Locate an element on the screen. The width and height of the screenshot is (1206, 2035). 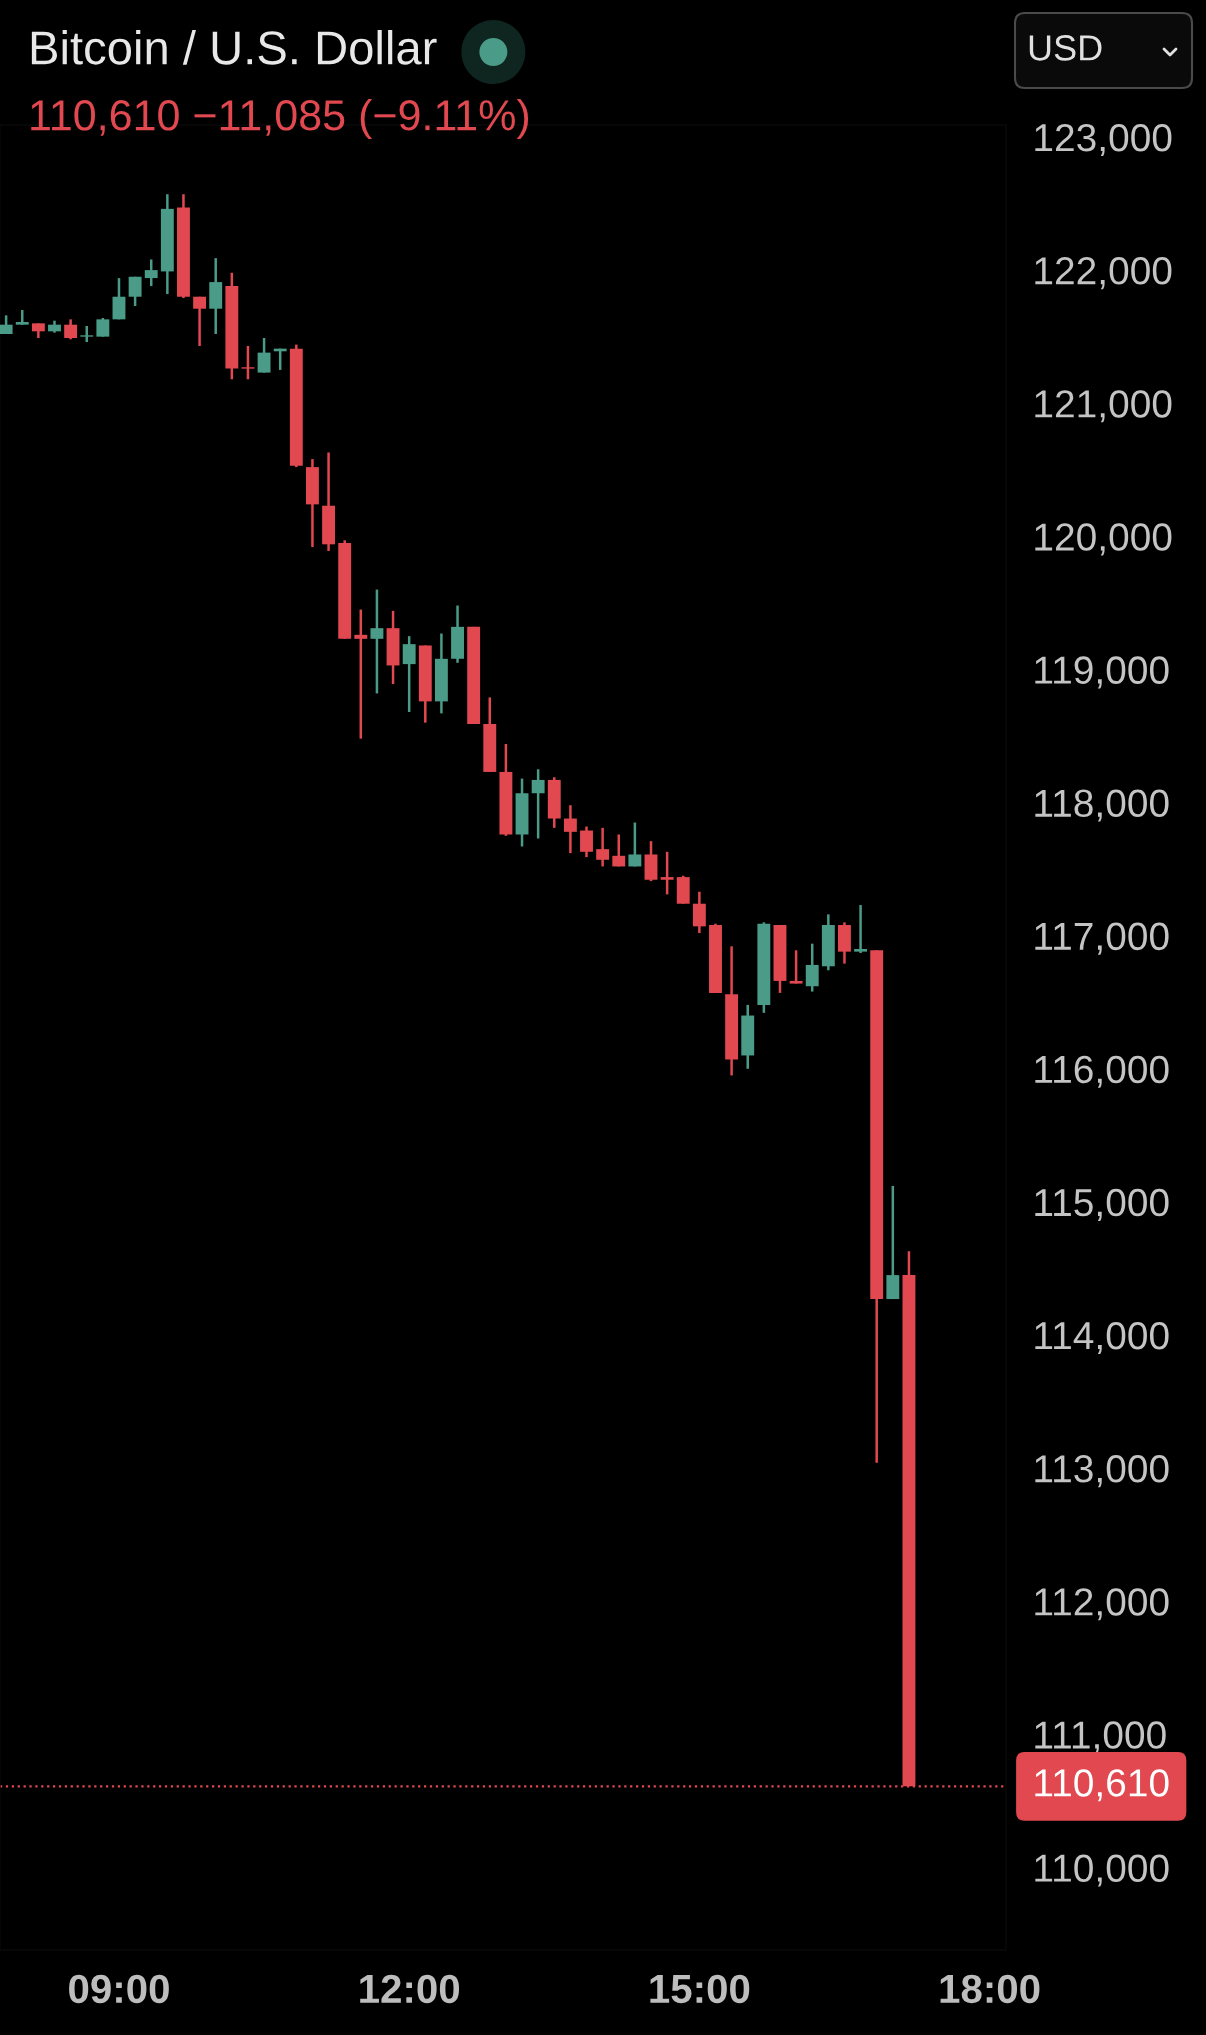
x-tick-label: 12:00 is located at coordinates (410, 1989).